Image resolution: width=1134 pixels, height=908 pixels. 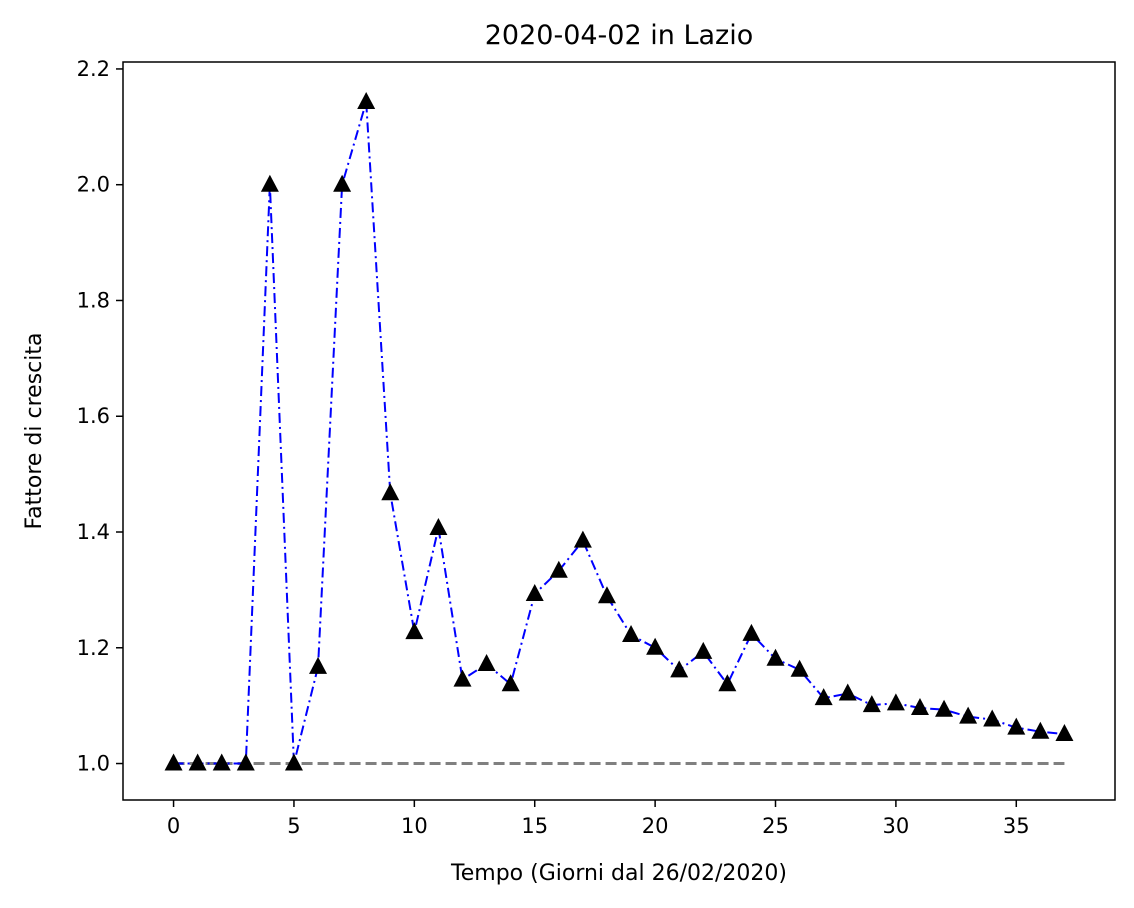 What do you see at coordinates (93, 69) in the screenshot?
I see `y-tick-label: 2.2` at bounding box center [93, 69].